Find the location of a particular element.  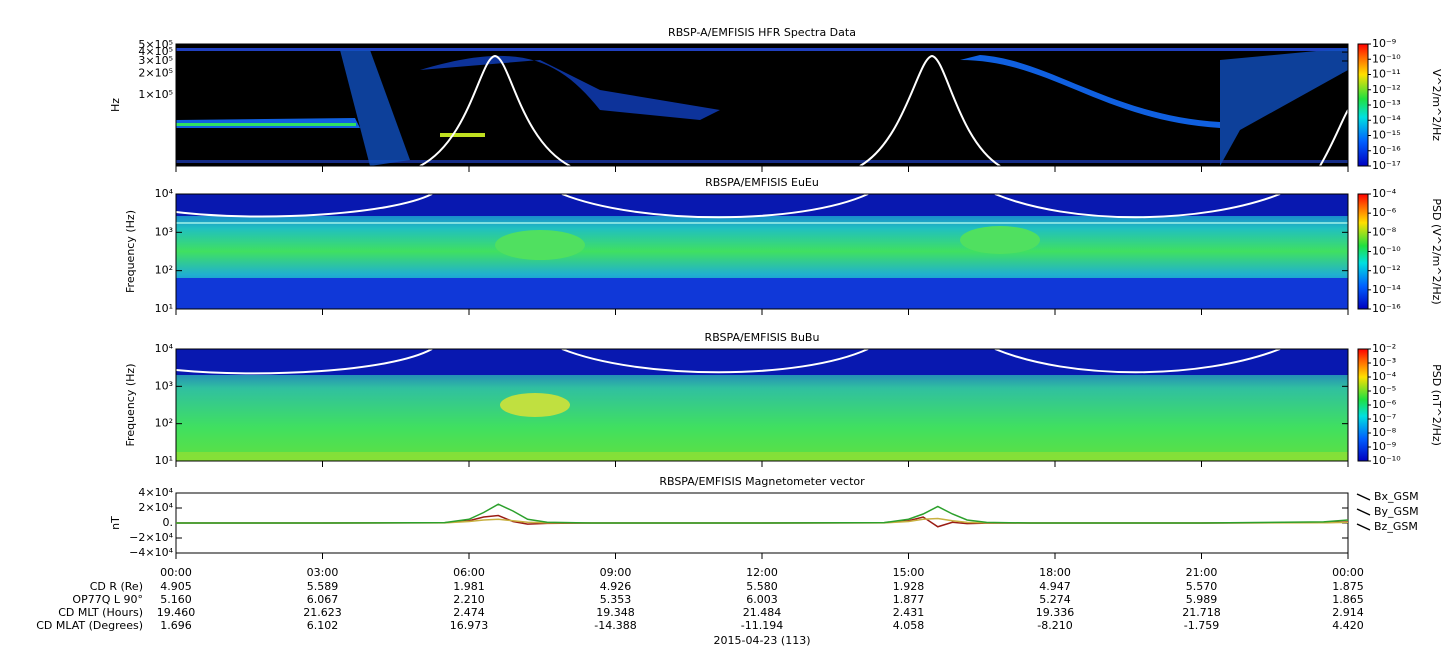

x-tick-label: 03:00 is located at coordinates (323, 572).